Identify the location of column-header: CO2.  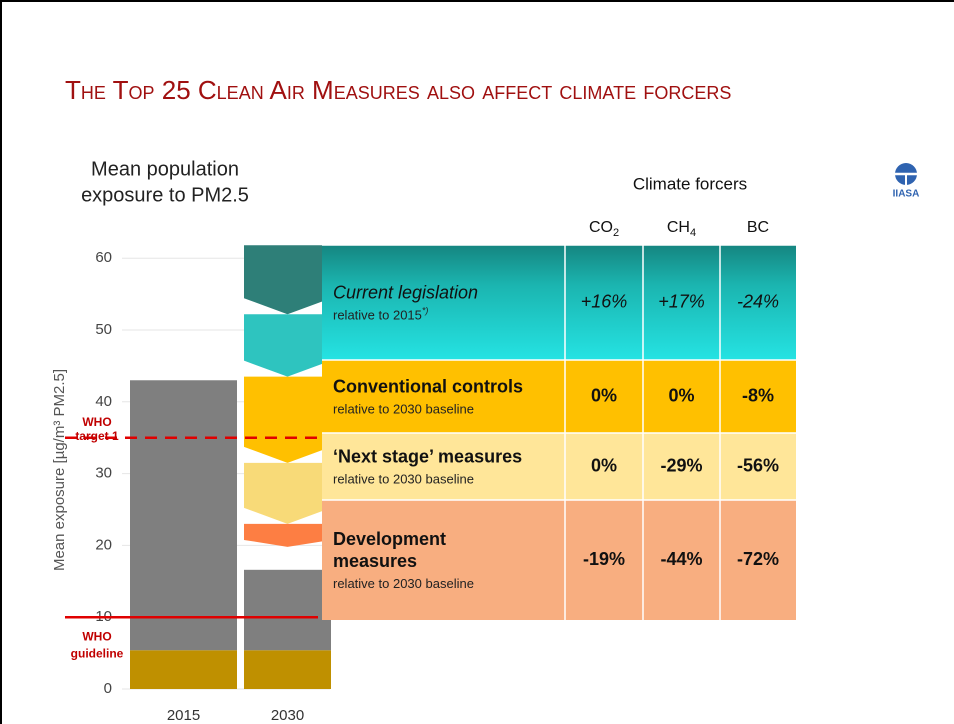
(604, 229).